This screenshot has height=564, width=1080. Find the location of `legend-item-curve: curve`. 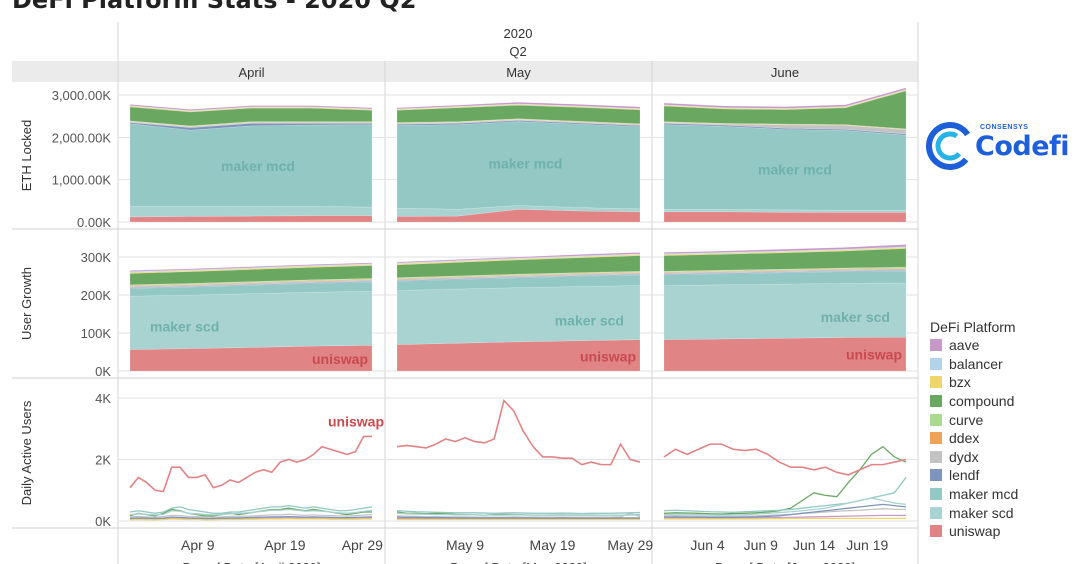

legend-item-curve: curve is located at coordinates (974, 419).